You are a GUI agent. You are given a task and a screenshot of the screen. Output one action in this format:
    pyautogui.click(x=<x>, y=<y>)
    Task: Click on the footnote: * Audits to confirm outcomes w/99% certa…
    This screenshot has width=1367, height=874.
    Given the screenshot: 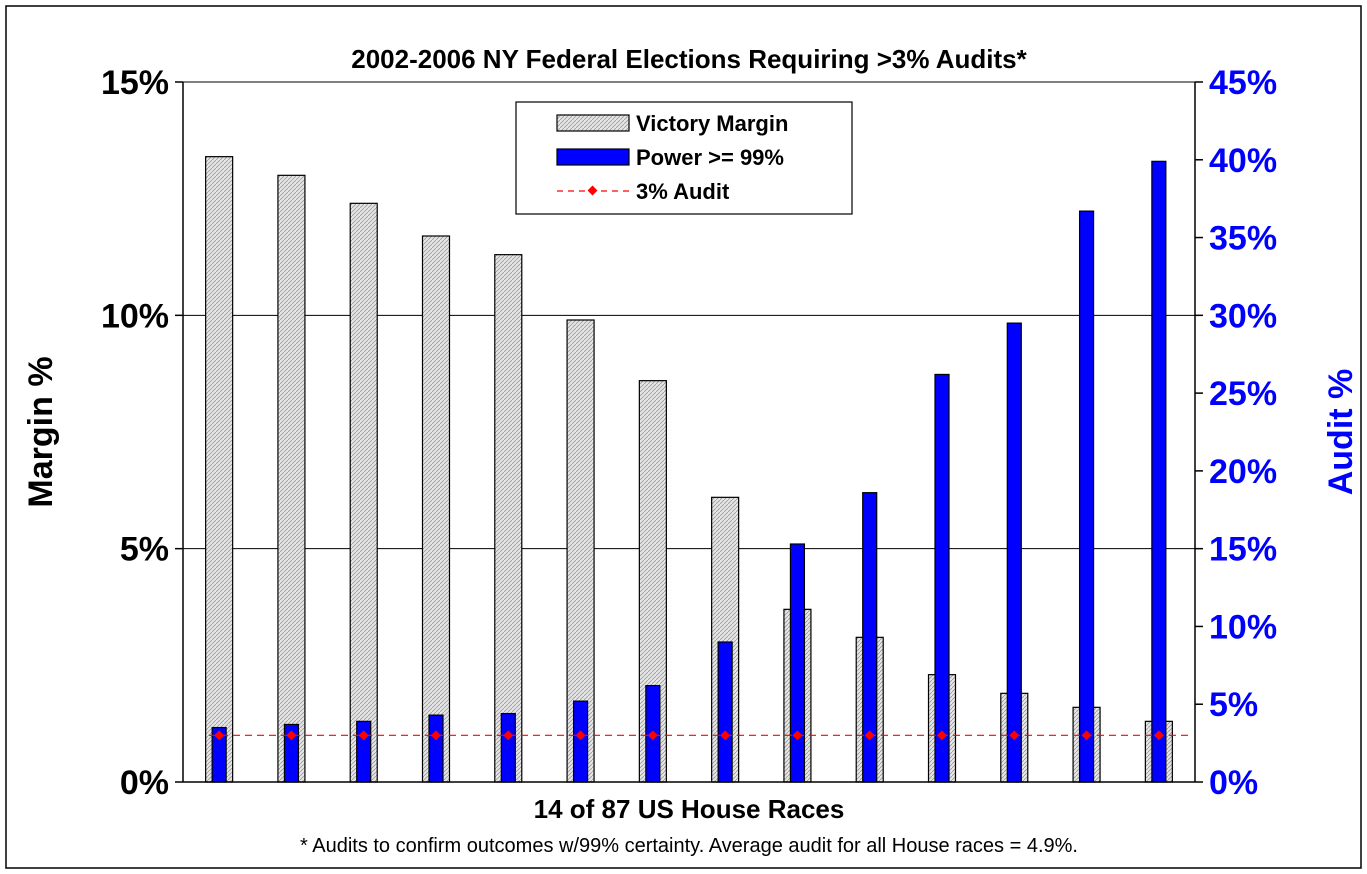 What is the action you would take?
    pyautogui.click(x=689, y=846)
    